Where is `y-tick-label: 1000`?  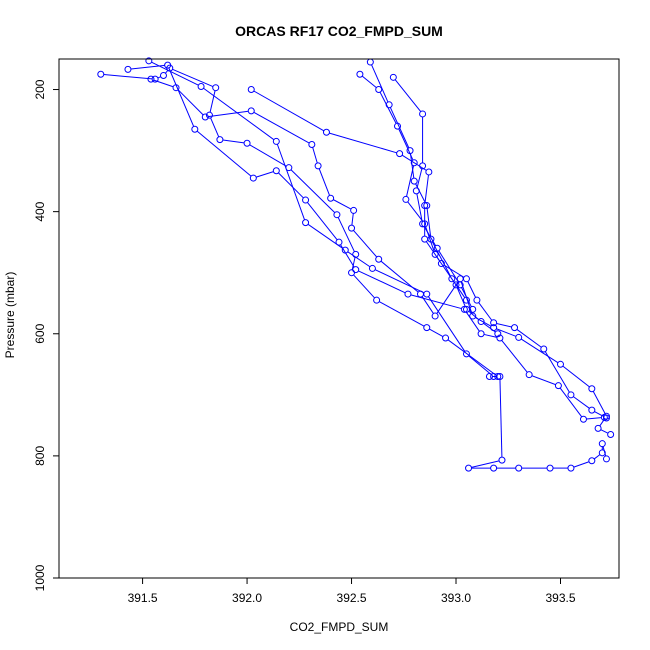 y-tick-label: 1000 is located at coordinates (40, 577).